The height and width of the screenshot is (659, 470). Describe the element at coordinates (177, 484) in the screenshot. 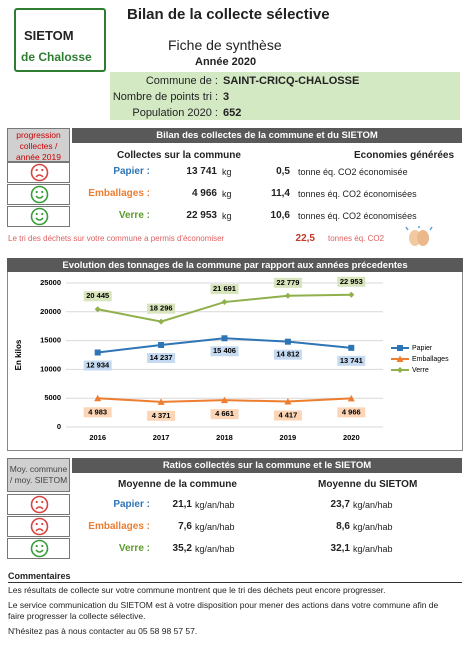

I see `column-header: Moyenne de la commune` at that location.